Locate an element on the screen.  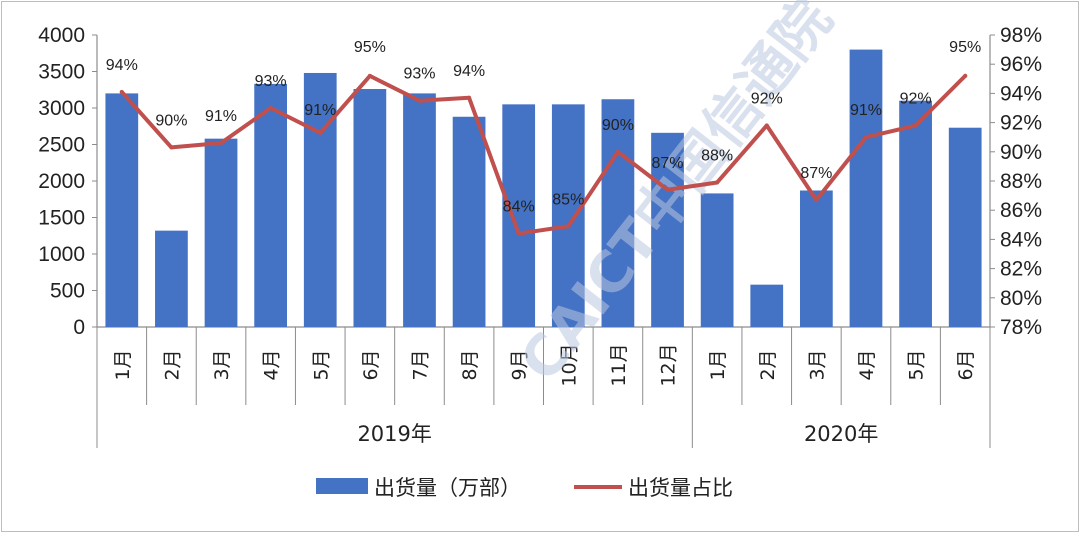
left-axis-tick-label: 1000 is located at coordinates (61, 254).